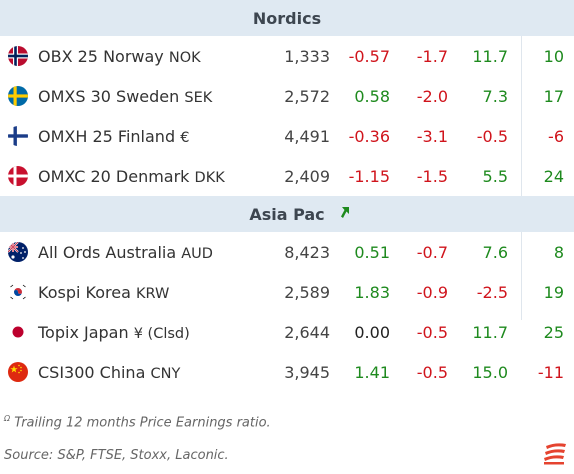 The height and width of the screenshot is (474, 574). Describe the element at coordinates (18, 372) in the screenshot. I see `china-flag-icon` at that location.